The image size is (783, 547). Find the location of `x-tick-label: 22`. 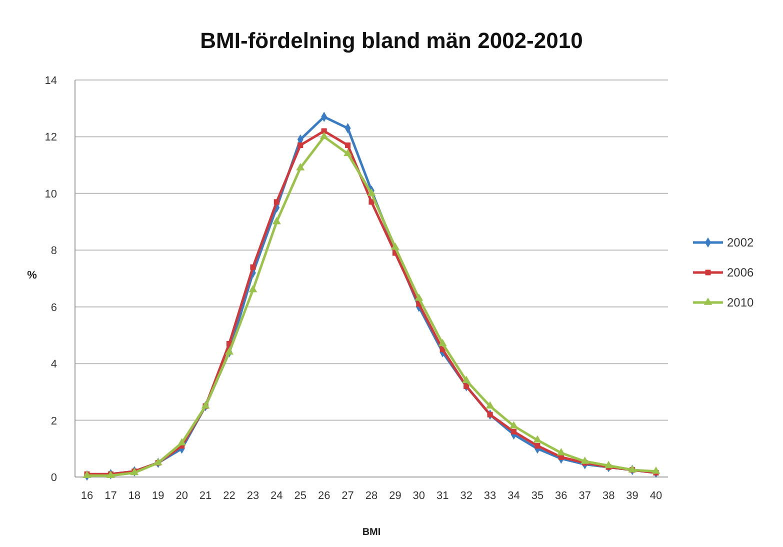

x-tick-label: 22 is located at coordinates (229, 496).